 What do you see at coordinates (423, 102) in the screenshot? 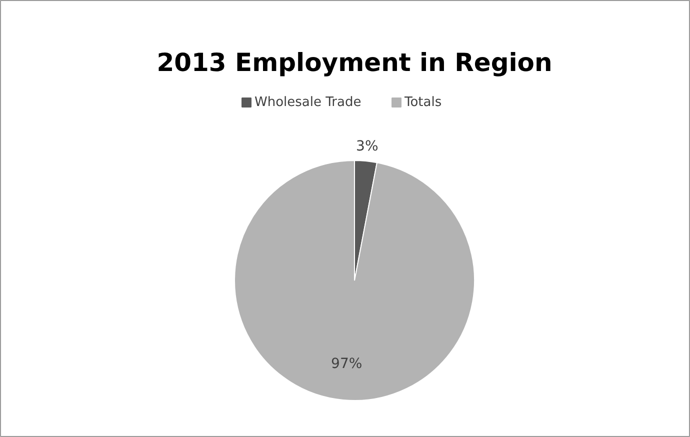
I see `legend-label: Totals` at bounding box center [423, 102].